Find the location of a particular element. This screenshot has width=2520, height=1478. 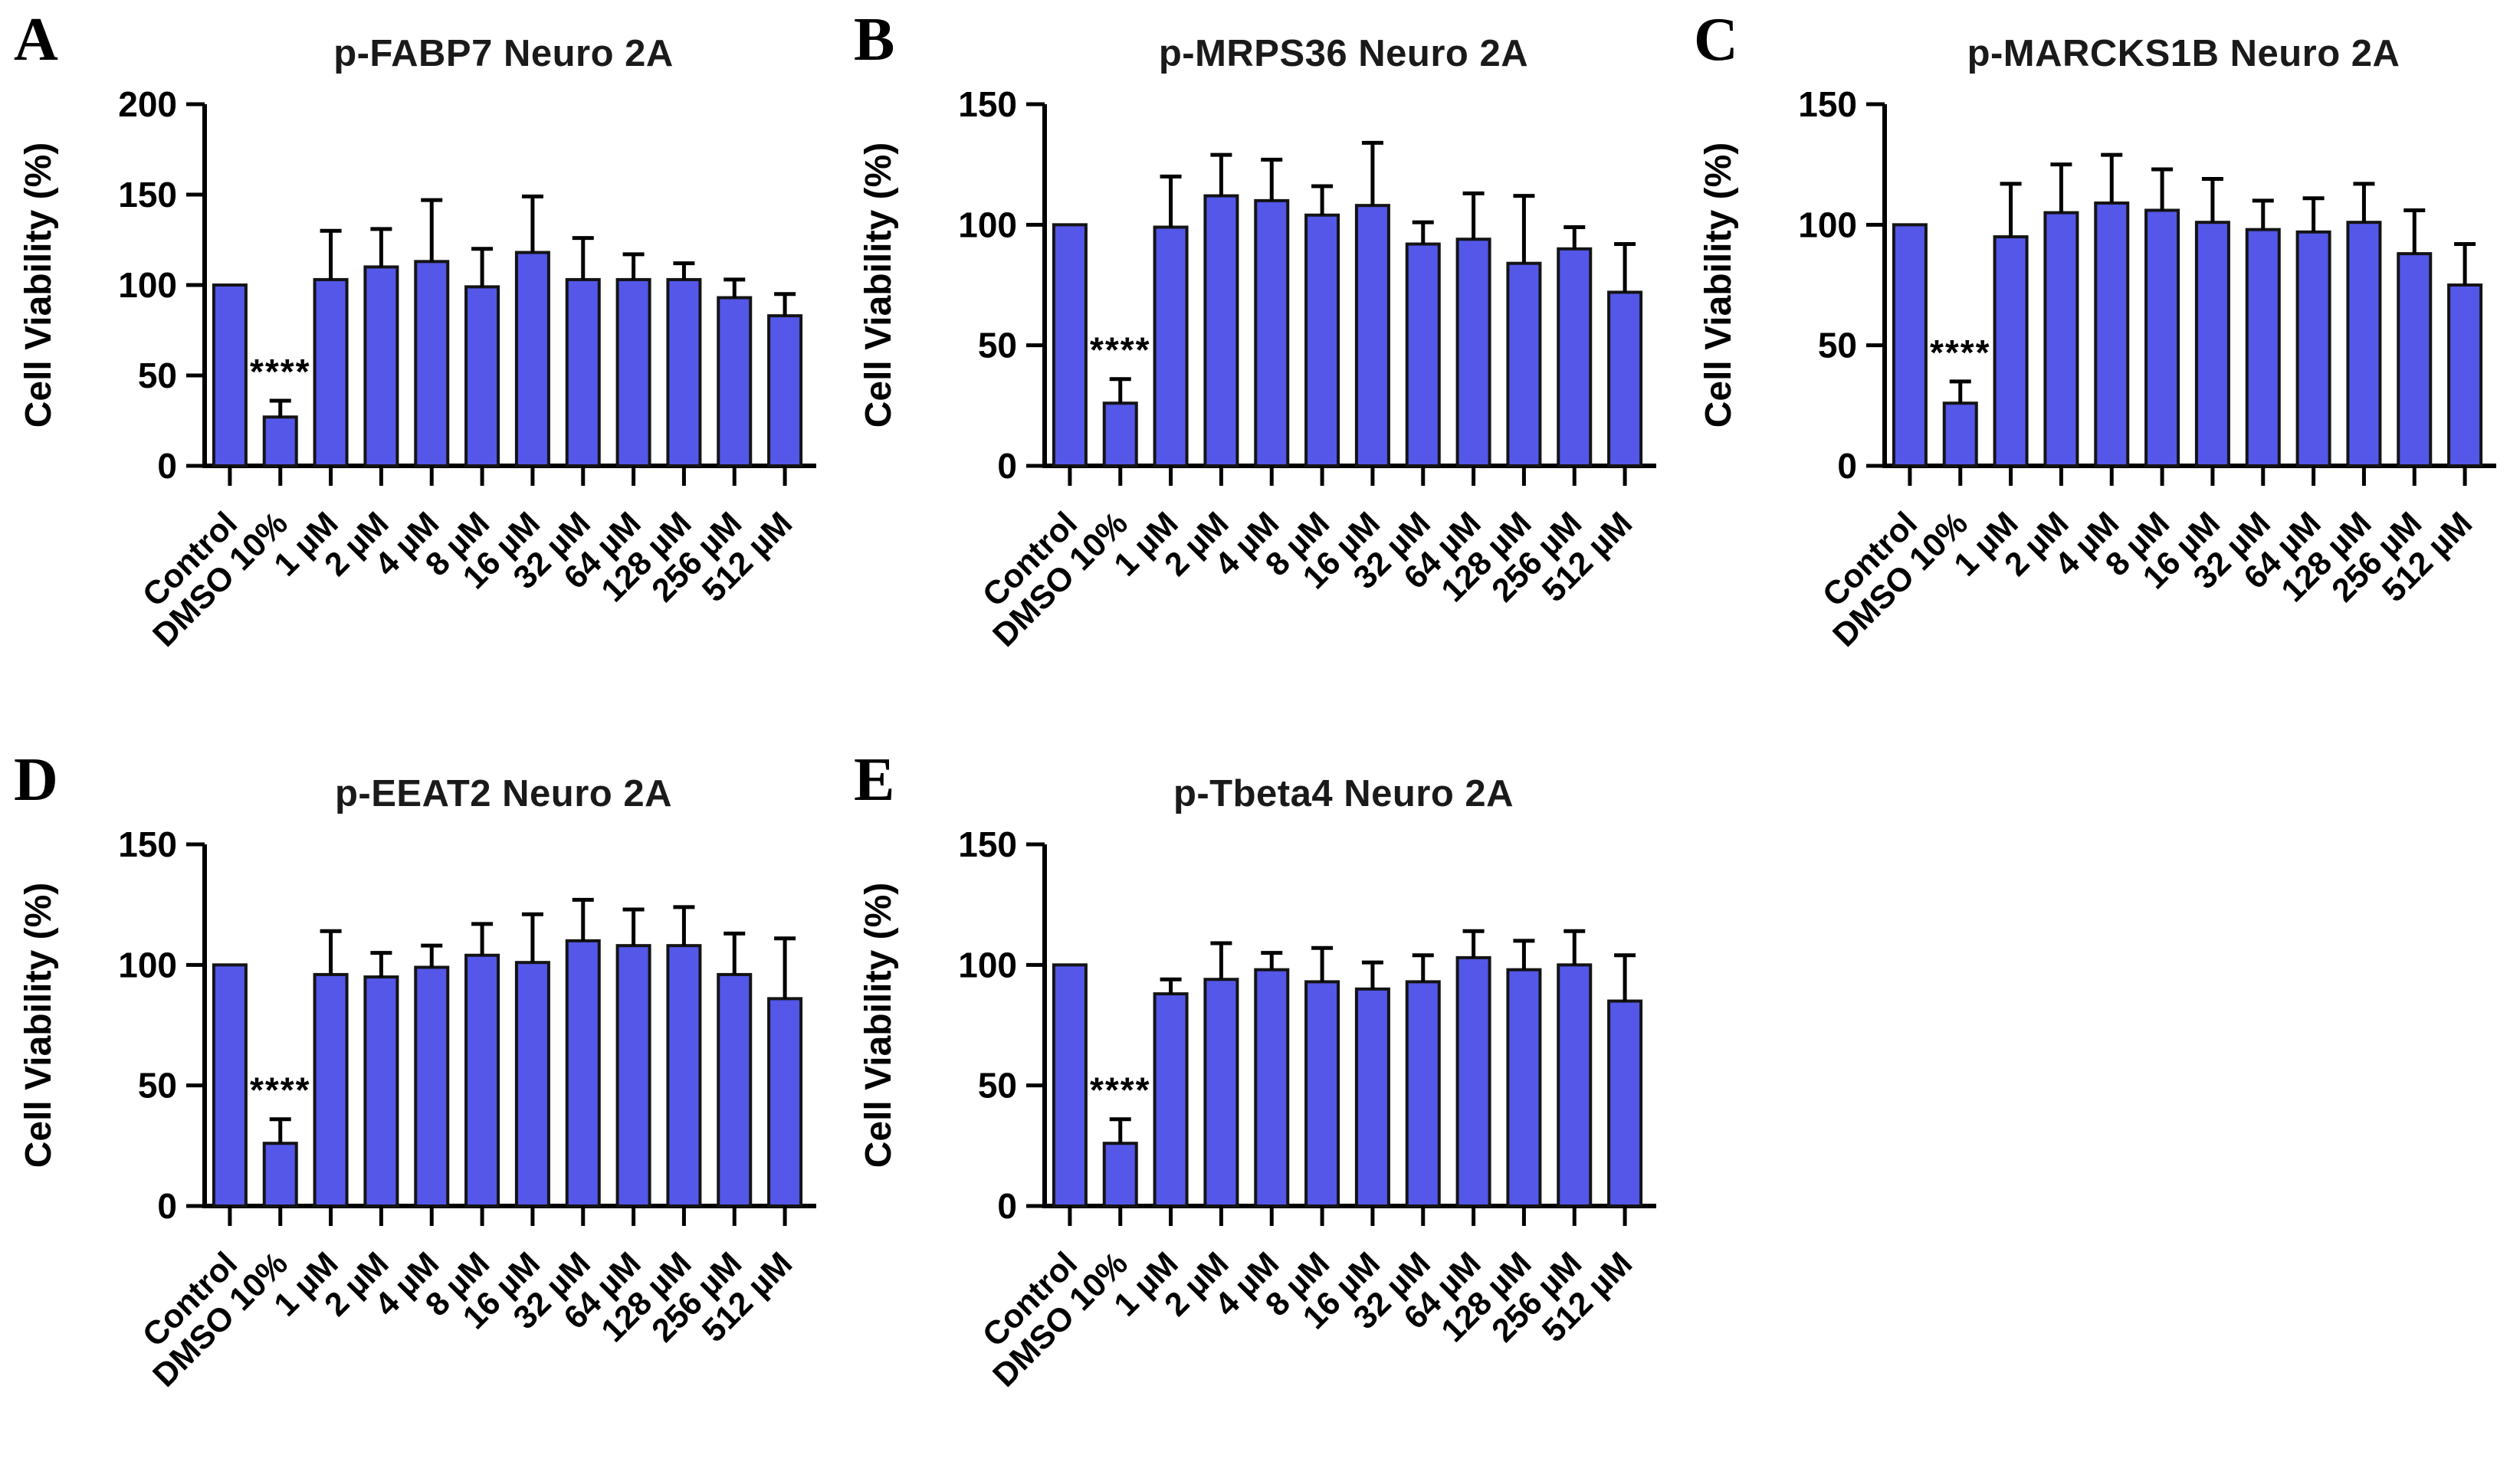

chart-title-a: p-FABP7 Neuro 2A is located at coordinates (503, 54).